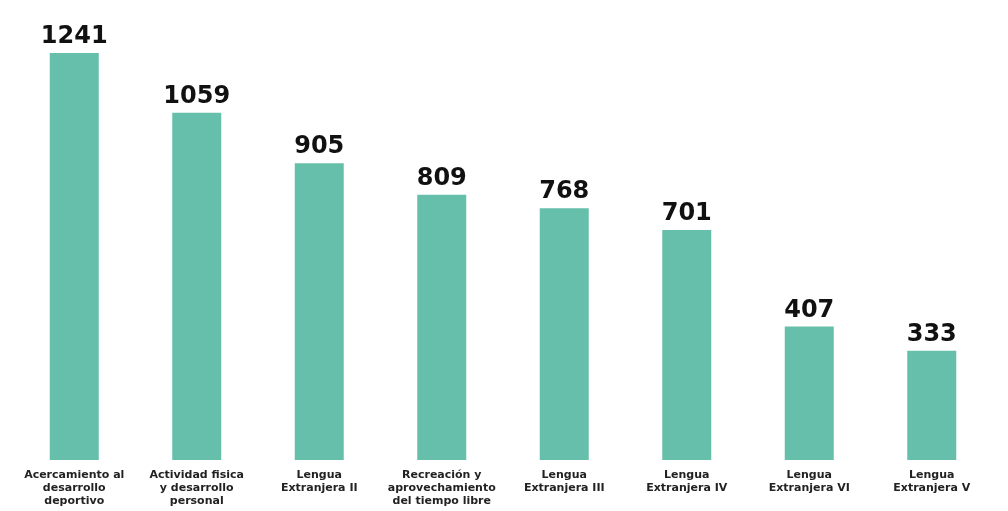 Image resolution: width=1008 pixels, height=511 pixels. I want to click on data-label: 768, so click(564, 190).